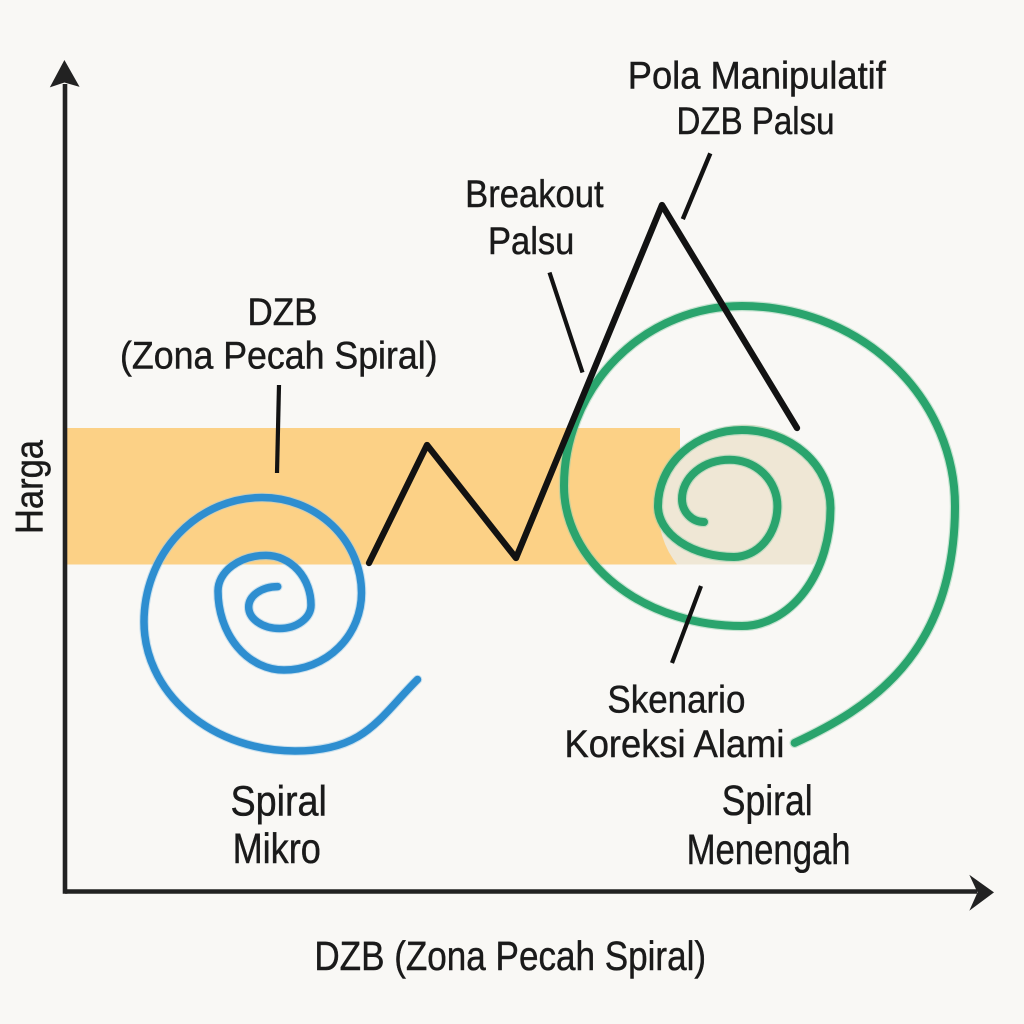 This screenshot has width=1024, height=1024. I want to click on svg-text: Menengah, so click(769, 850).